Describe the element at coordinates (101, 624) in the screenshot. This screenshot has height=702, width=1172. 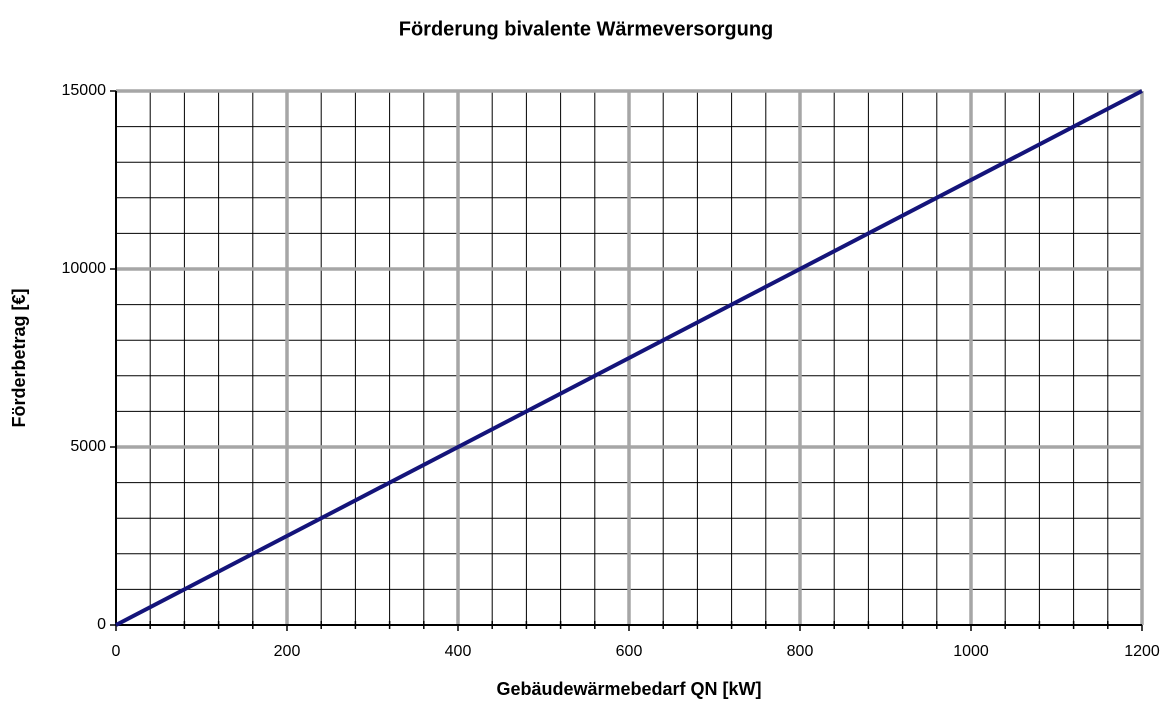
I see `y-tick-label: 0` at that location.